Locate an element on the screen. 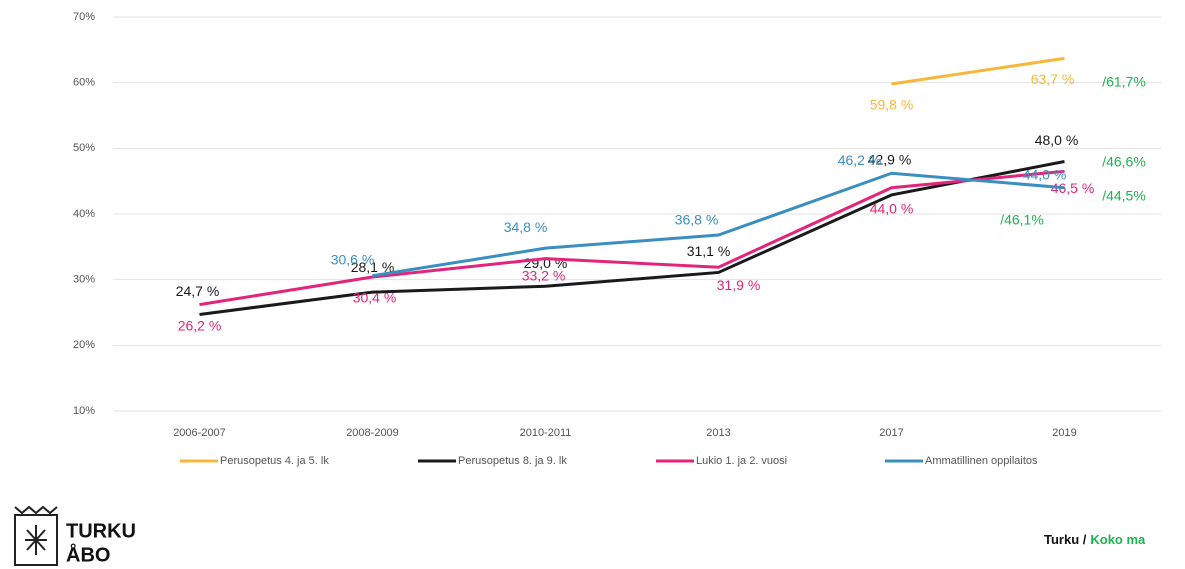  y-tick-label: 70% is located at coordinates (84, 17).